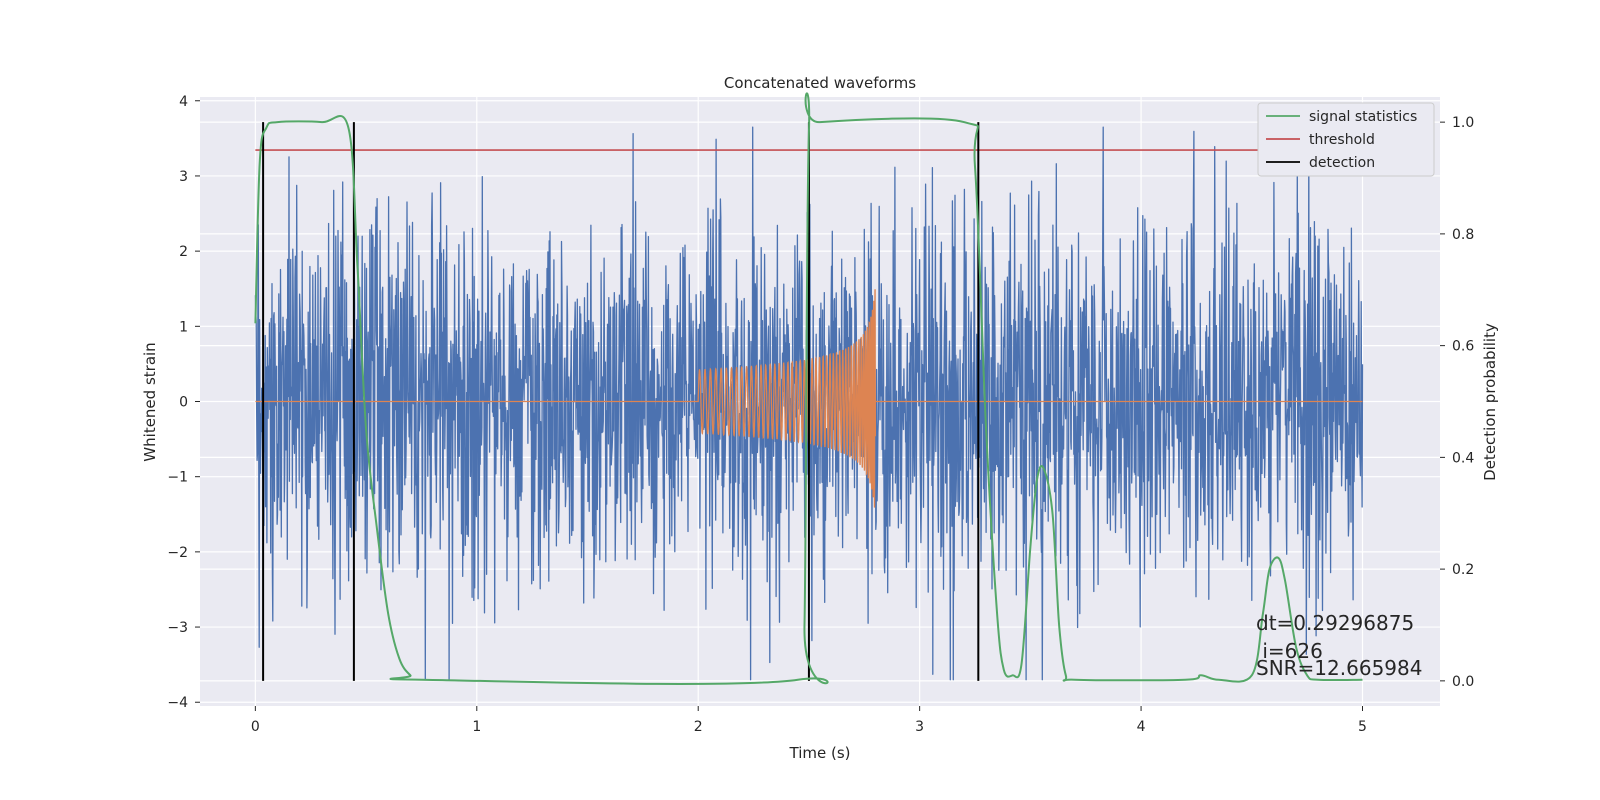 Image resolution: width=1600 pixels, height=800 pixels. What do you see at coordinates (177, 553) in the screenshot?
I see `tick-y--2: −2` at bounding box center [177, 553].